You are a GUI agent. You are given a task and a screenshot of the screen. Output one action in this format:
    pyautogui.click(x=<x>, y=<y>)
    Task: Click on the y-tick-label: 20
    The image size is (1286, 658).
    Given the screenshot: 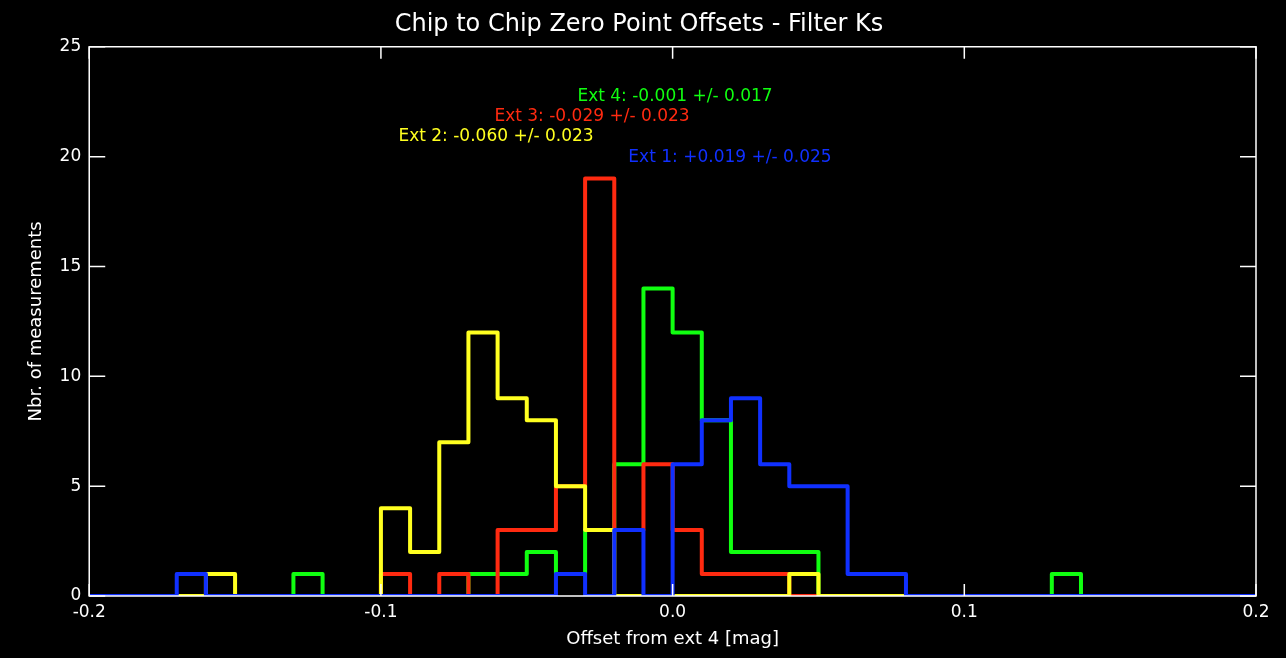 What is the action you would take?
    pyautogui.click(x=70, y=155)
    